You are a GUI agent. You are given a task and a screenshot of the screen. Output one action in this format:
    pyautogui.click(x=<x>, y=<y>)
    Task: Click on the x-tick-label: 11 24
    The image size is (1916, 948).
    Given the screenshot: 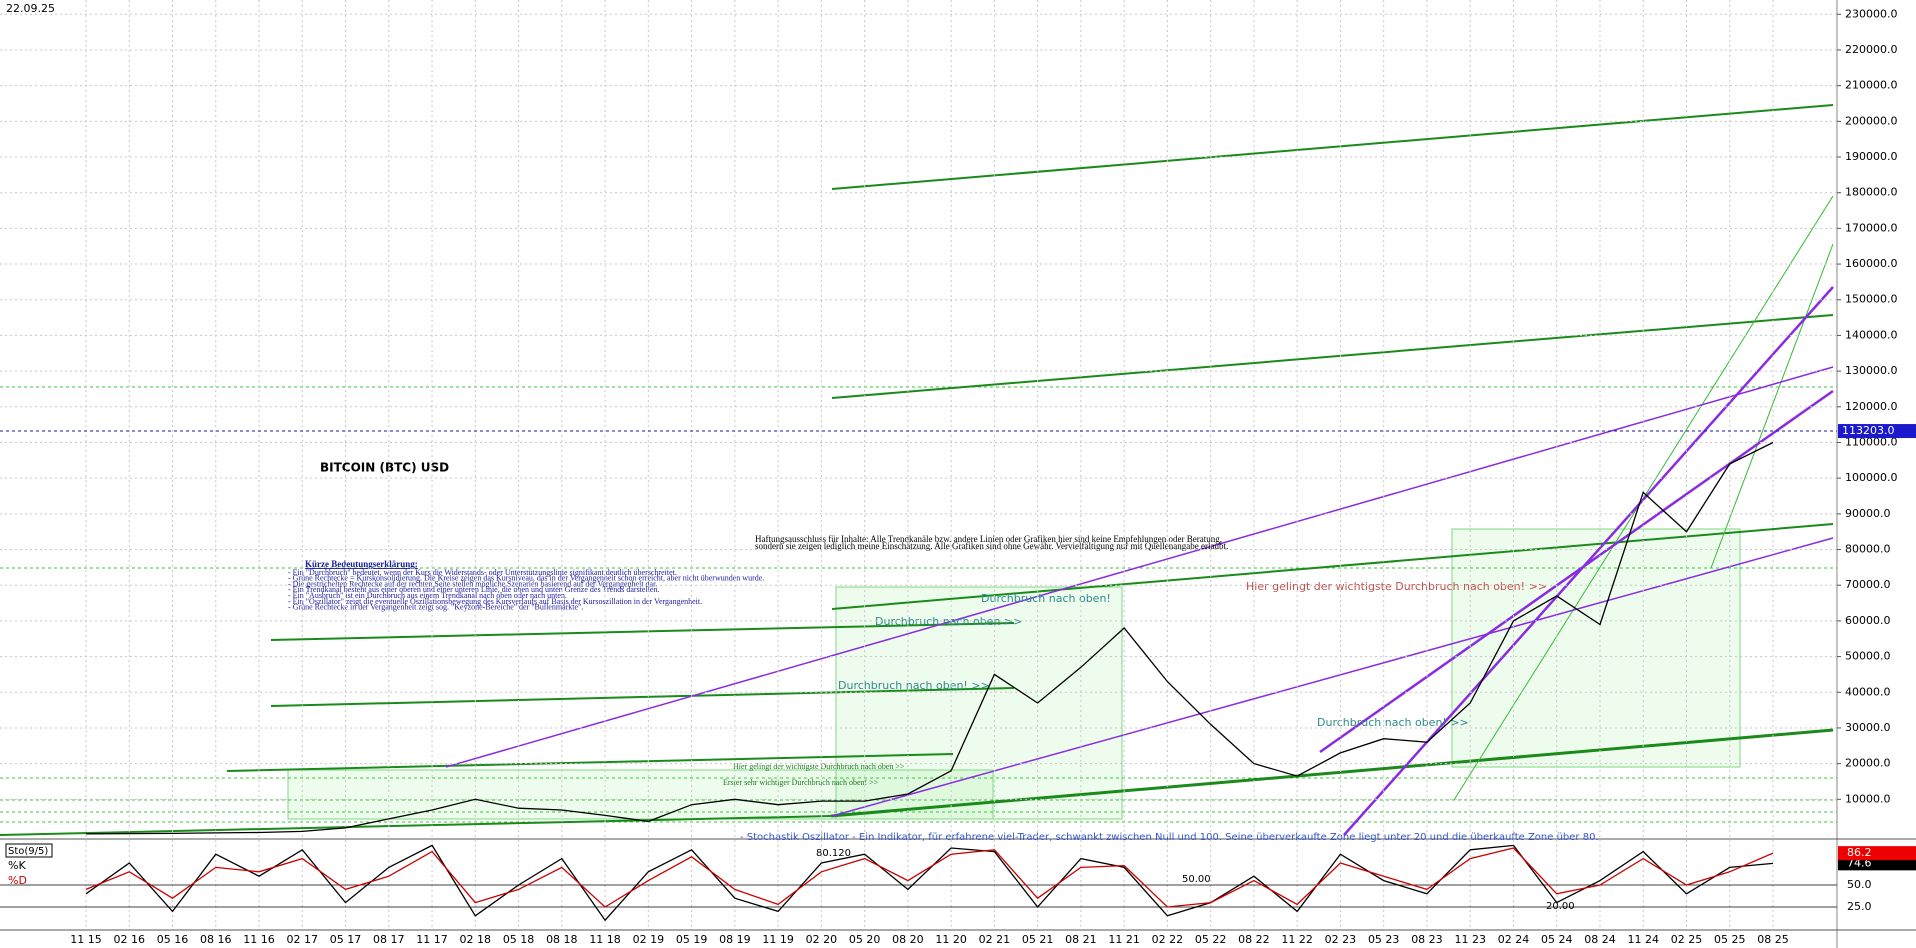 What is the action you would take?
    pyautogui.click(x=1643, y=939)
    